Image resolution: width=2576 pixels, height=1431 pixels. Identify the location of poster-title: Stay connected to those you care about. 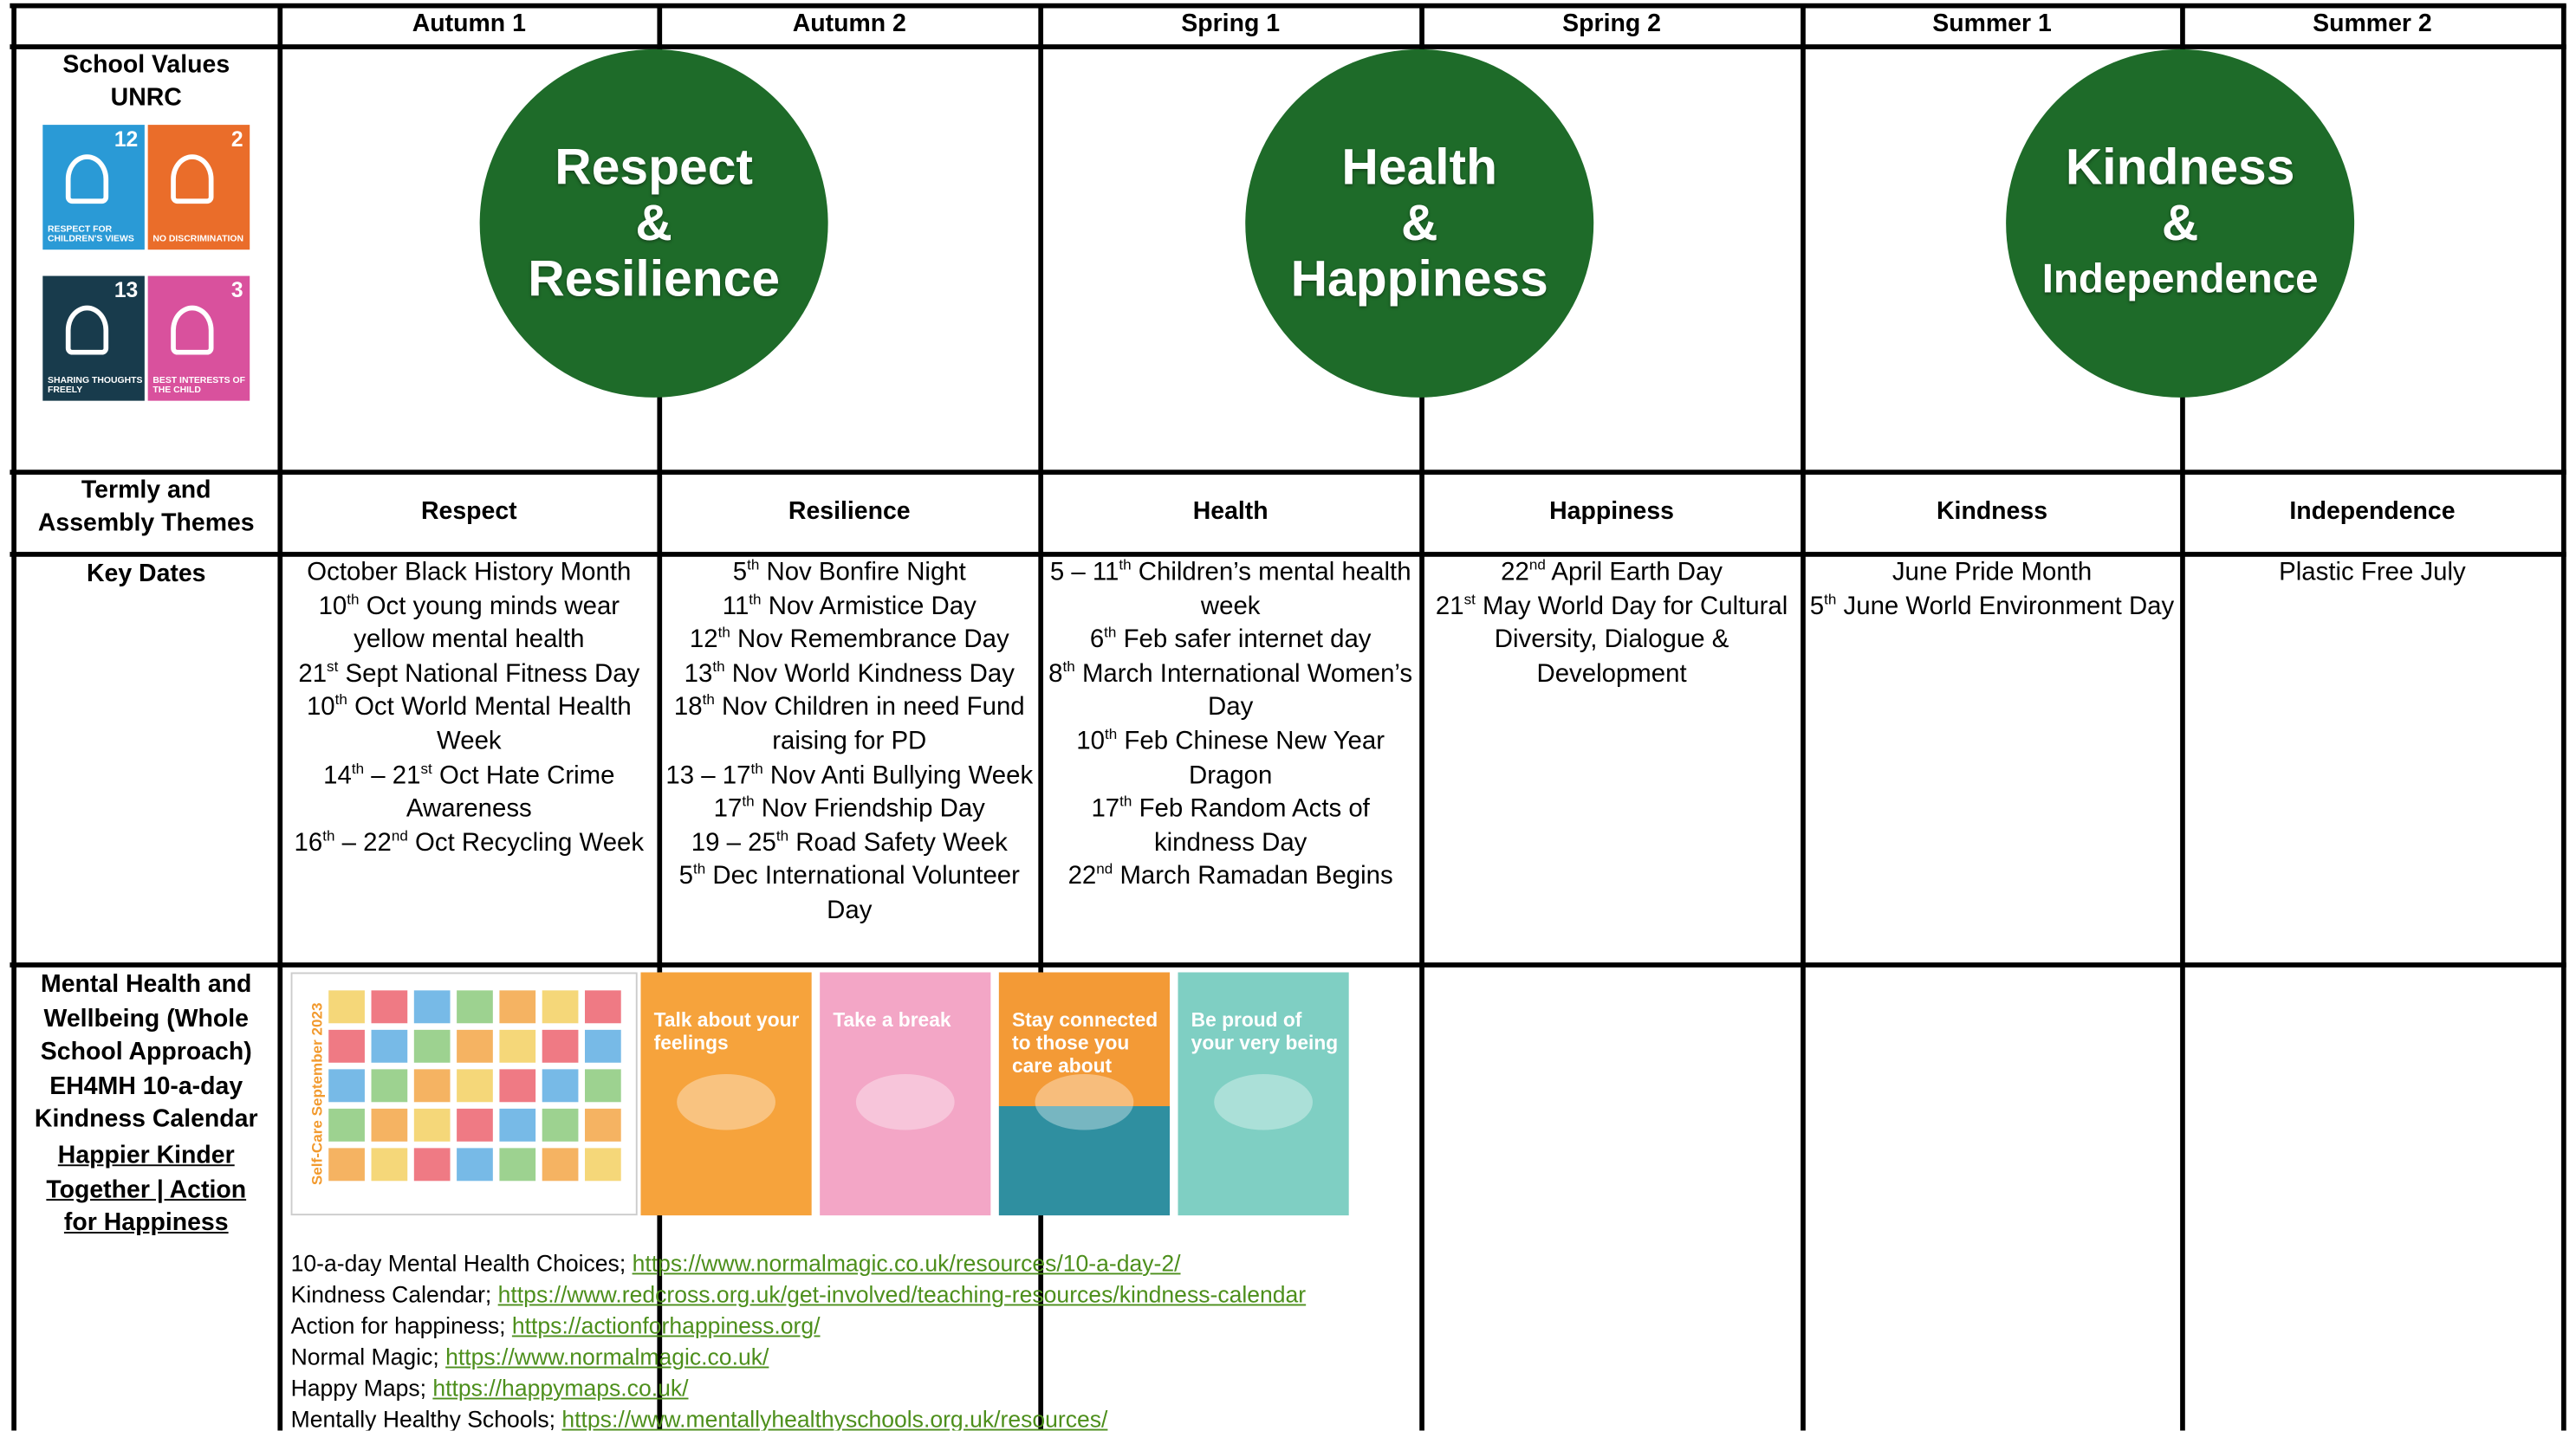
(1085, 1043).